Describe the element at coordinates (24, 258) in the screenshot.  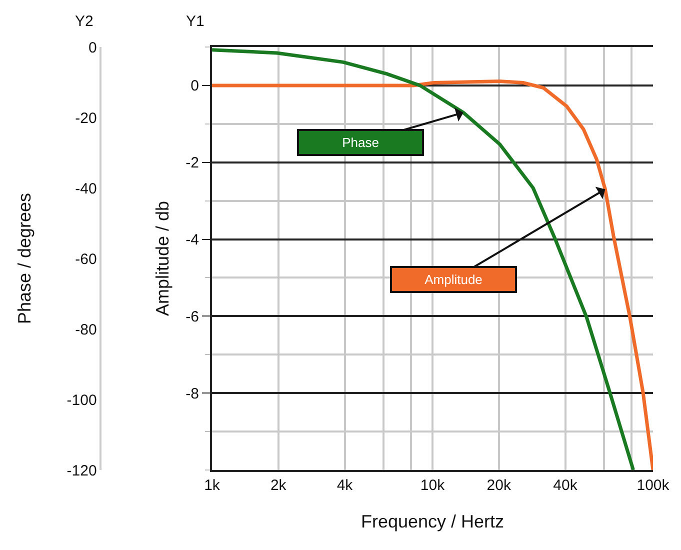
I see `y2-axis-title: Phase / degrees` at that location.